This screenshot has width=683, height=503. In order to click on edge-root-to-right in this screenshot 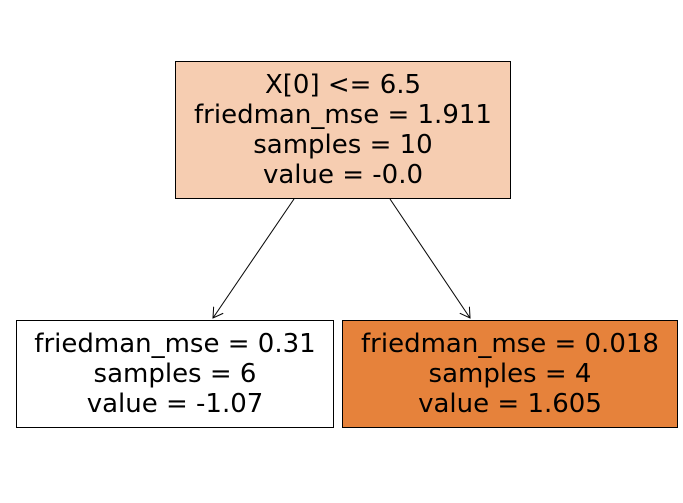, I will do `click(429, 258)`.